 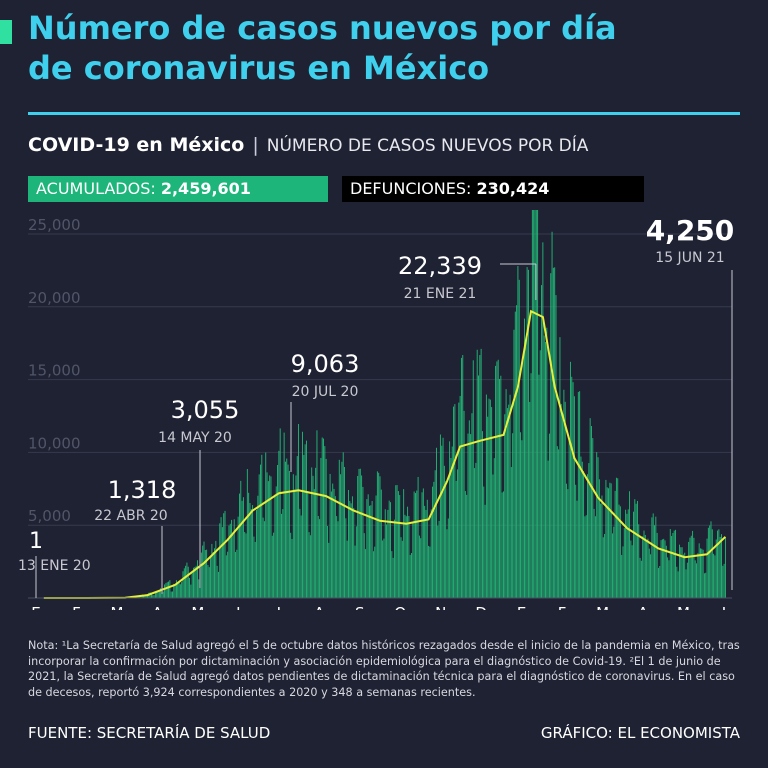 What do you see at coordinates (427, 146) in the screenshot?
I see `subtitle-rest: NÚMERO DE CASOS NUEVOS POR DÍA` at bounding box center [427, 146].